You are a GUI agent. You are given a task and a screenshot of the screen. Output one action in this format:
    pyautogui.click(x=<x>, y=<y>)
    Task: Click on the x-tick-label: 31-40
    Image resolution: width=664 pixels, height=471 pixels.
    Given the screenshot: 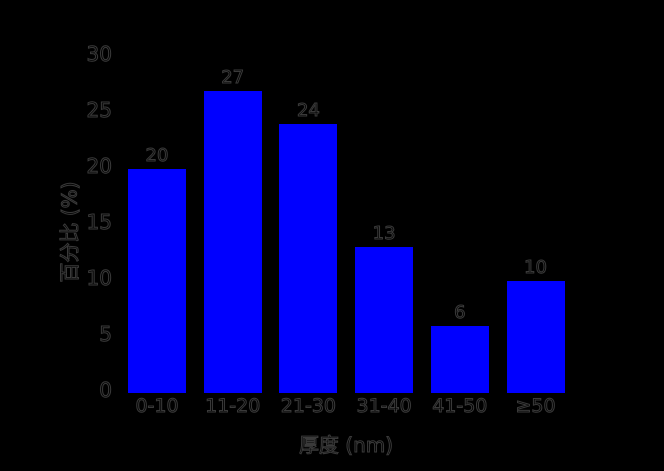 What is the action you would take?
    pyautogui.click(x=384, y=406)
    